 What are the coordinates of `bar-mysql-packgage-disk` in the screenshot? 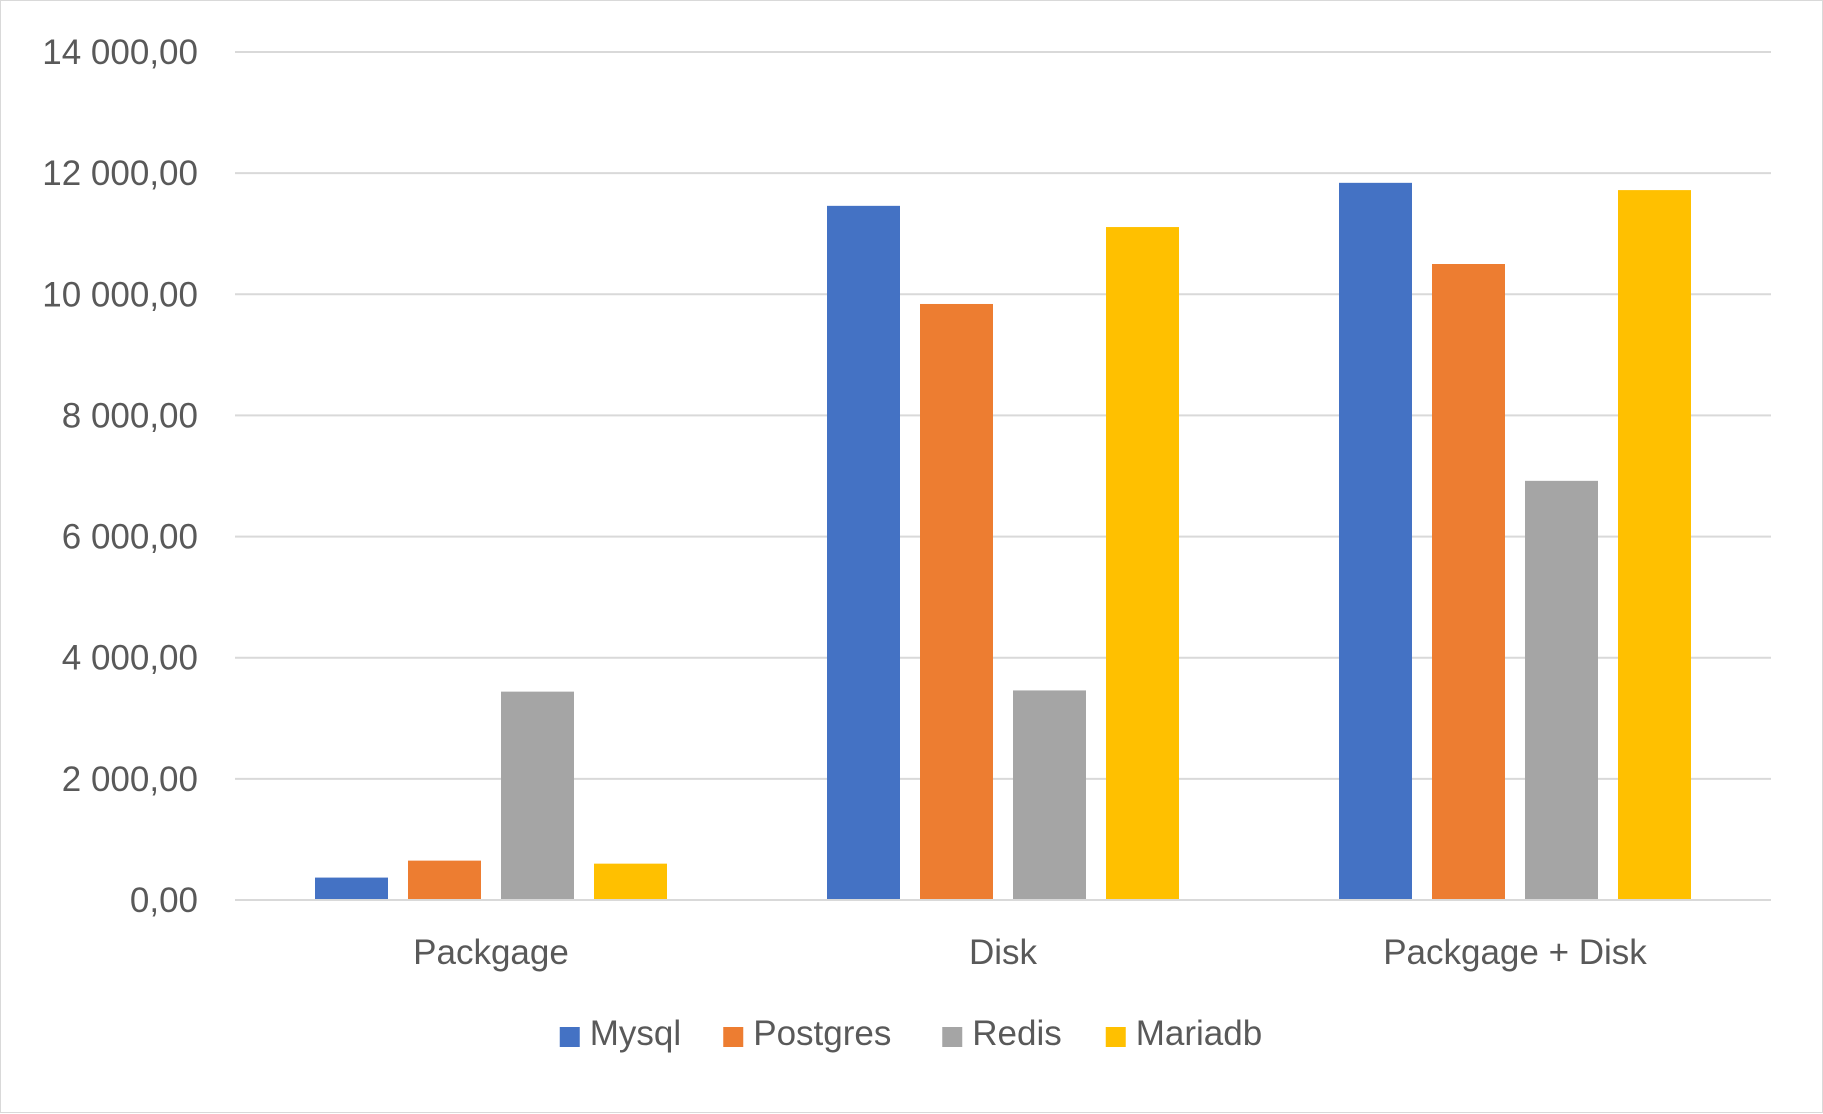 It's located at (1375, 541).